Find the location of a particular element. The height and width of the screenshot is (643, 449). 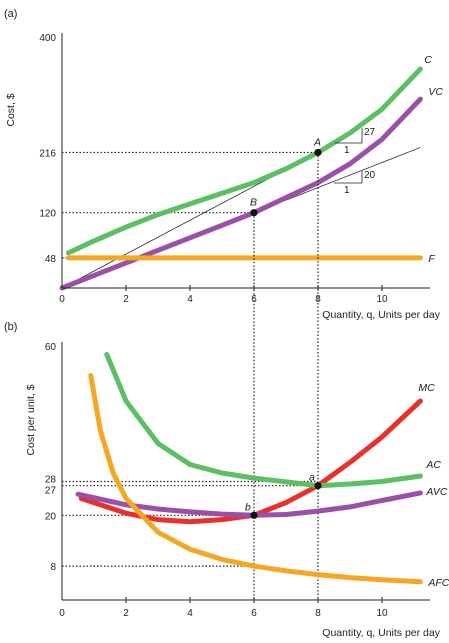

series-label-c: C is located at coordinates (428, 60).